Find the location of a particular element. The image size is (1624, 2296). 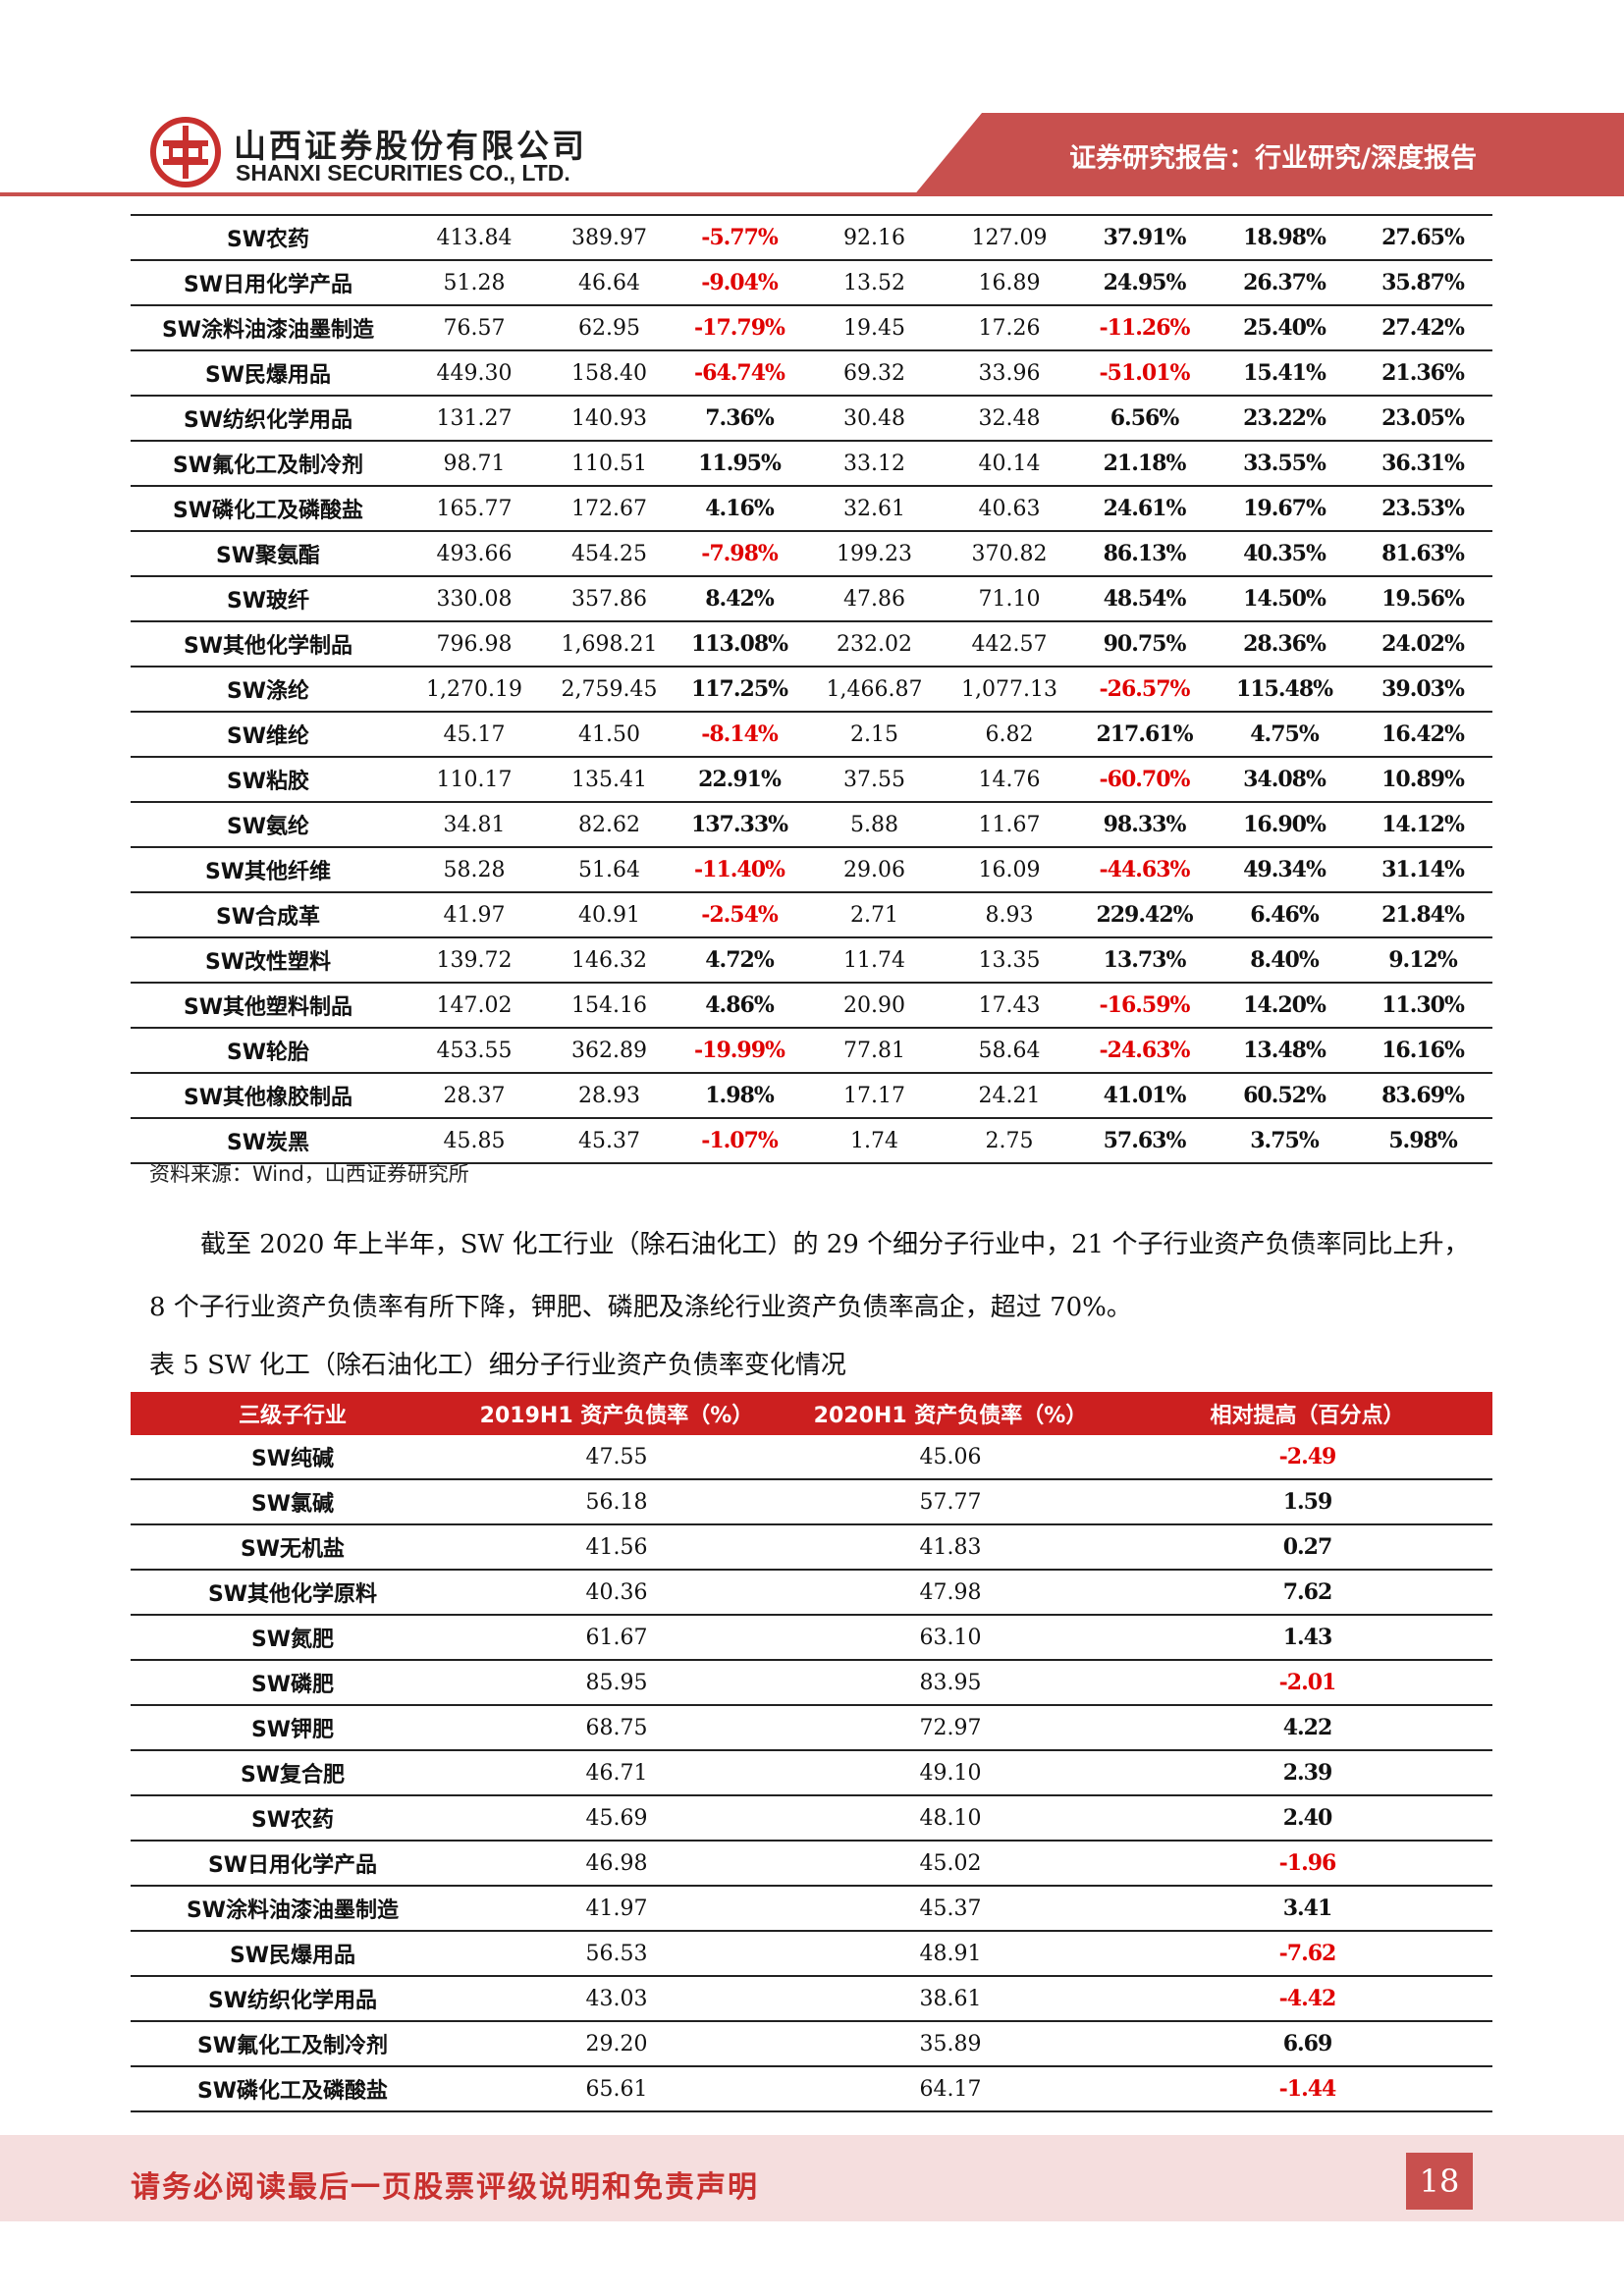

subindustry-name: SW其他橡胶制品 is located at coordinates (268, 1098).